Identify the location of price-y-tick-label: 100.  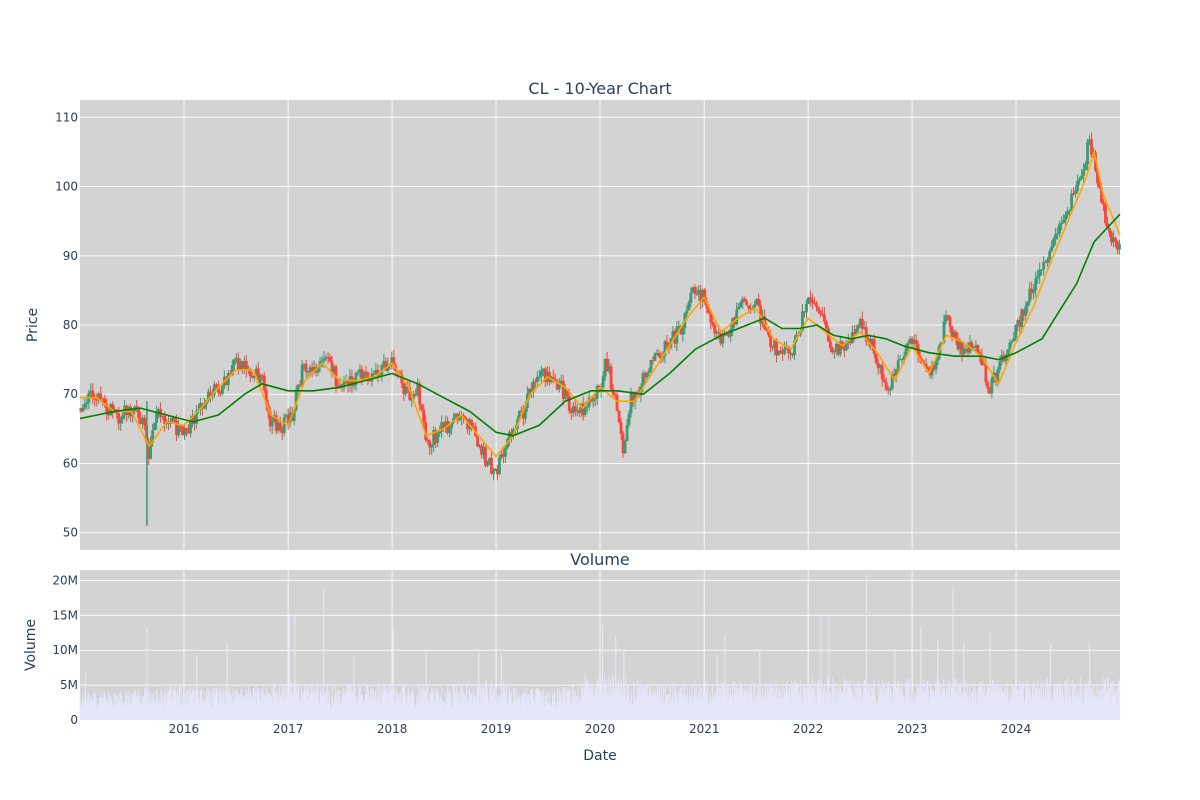
(66, 187).